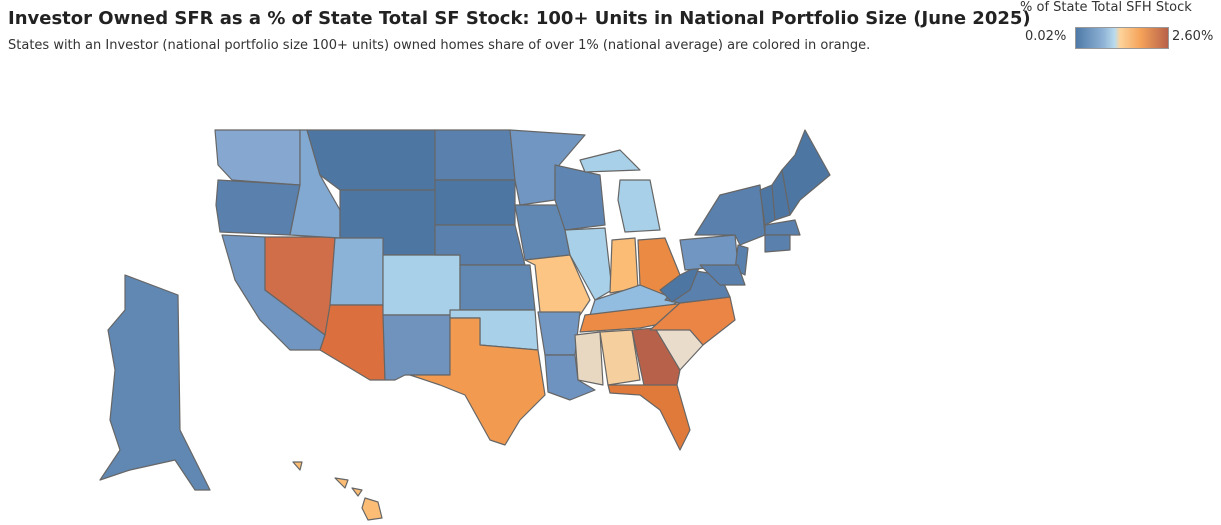 The height and width of the screenshot is (525, 1221). What do you see at coordinates (421, 285) in the screenshot?
I see `state-co` at bounding box center [421, 285].